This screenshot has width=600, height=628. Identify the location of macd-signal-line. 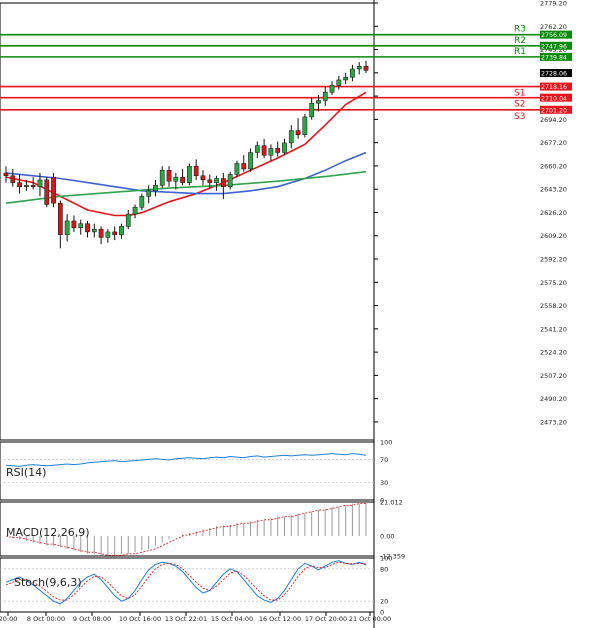
(185, 529).